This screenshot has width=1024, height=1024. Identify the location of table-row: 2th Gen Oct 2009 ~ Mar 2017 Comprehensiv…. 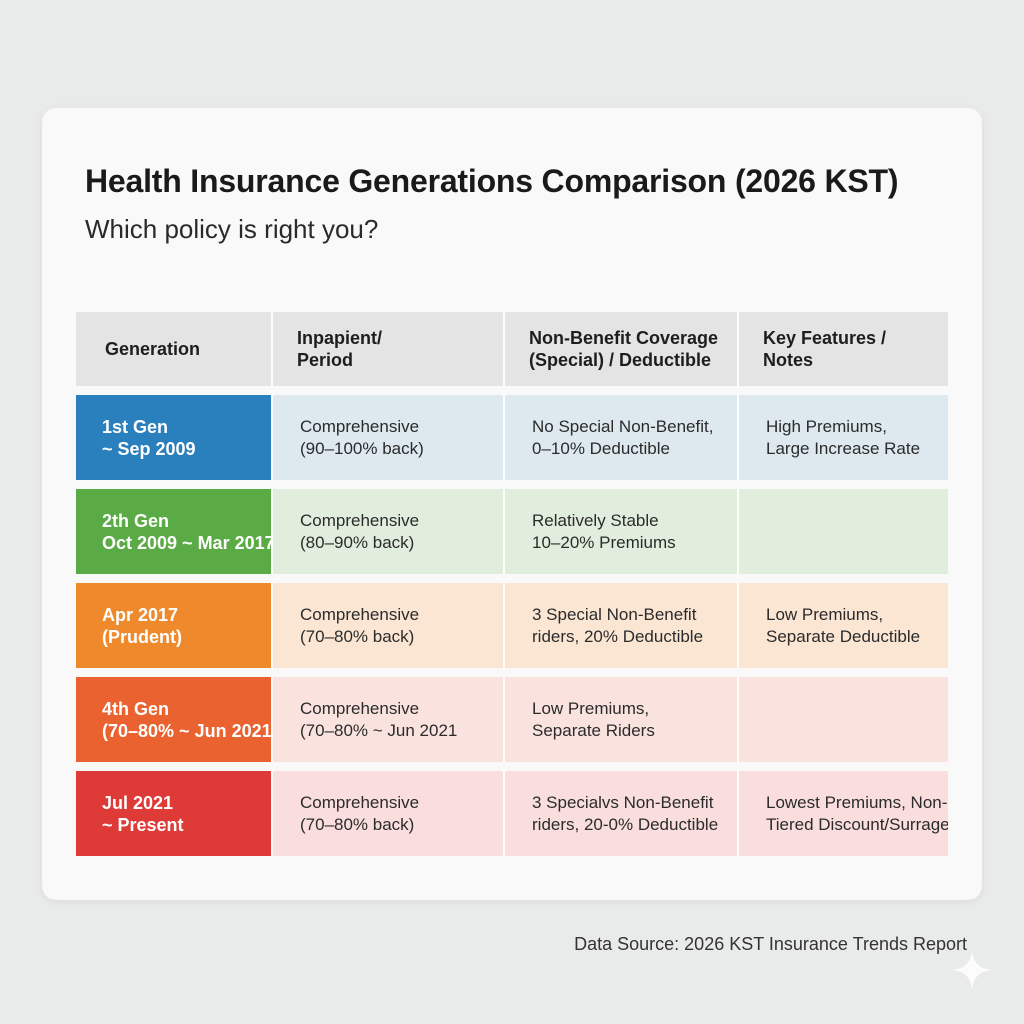
(512, 531).